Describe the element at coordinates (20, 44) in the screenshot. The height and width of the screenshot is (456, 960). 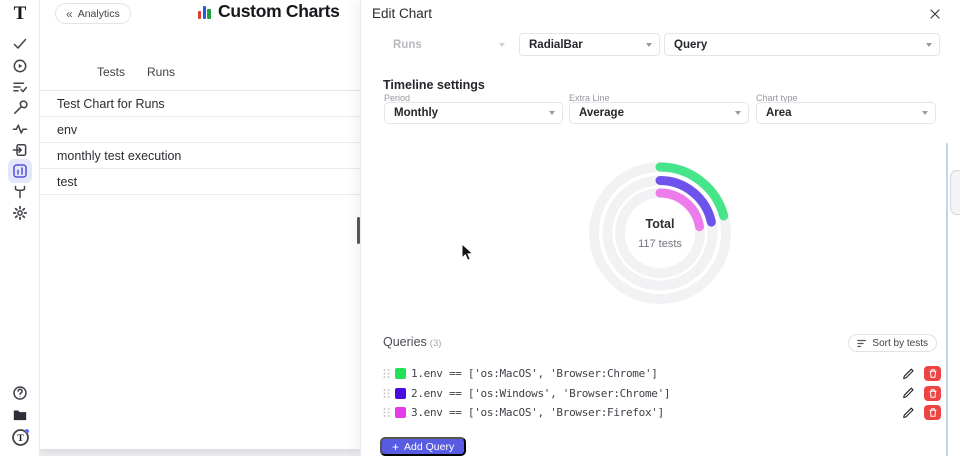
I see `nav-check-icon` at that location.